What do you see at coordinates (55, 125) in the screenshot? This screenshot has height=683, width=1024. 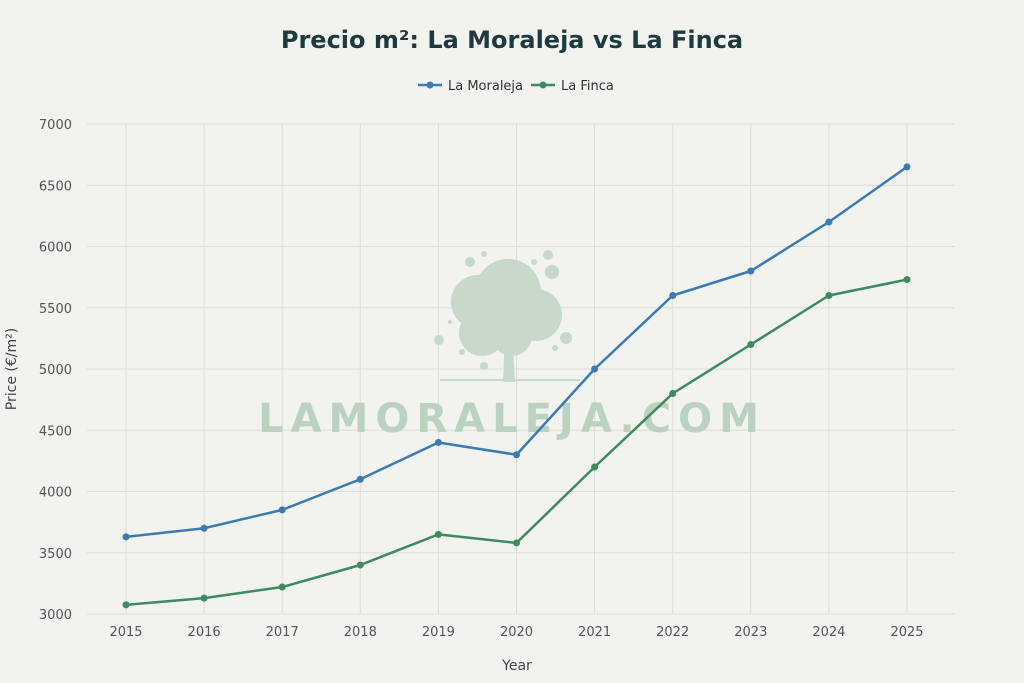 I see `y-tick-label: 7000` at bounding box center [55, 125].